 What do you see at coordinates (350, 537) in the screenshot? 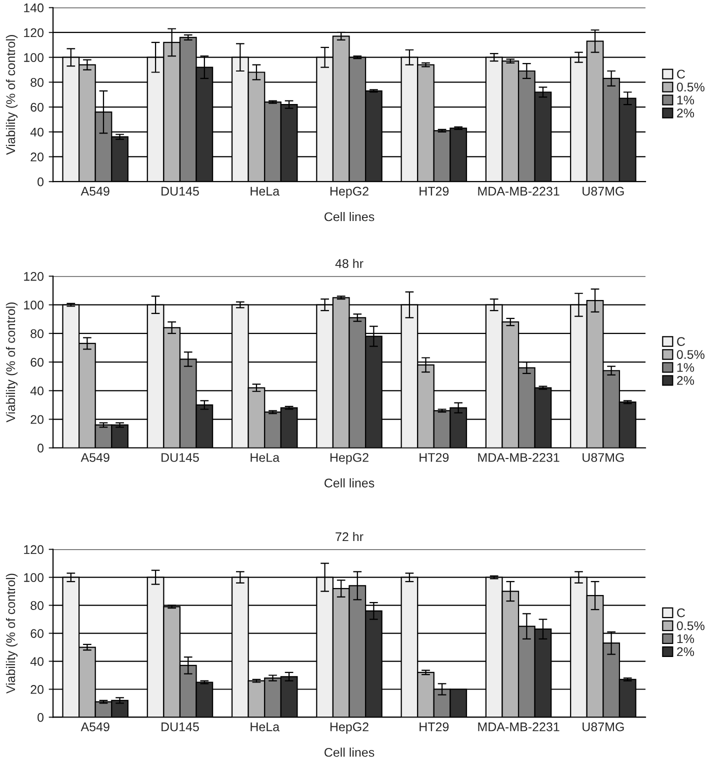
I see `chart-title: 72 hr` at bounding box center [350, 537].